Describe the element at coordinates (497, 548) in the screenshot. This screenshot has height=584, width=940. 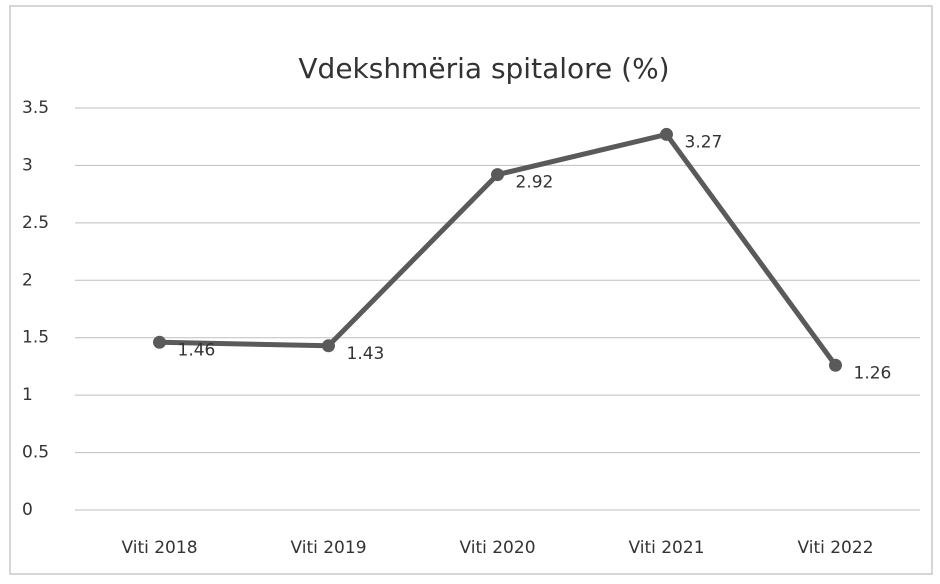
I see `x-tick-label: Viti 2020` at that location.